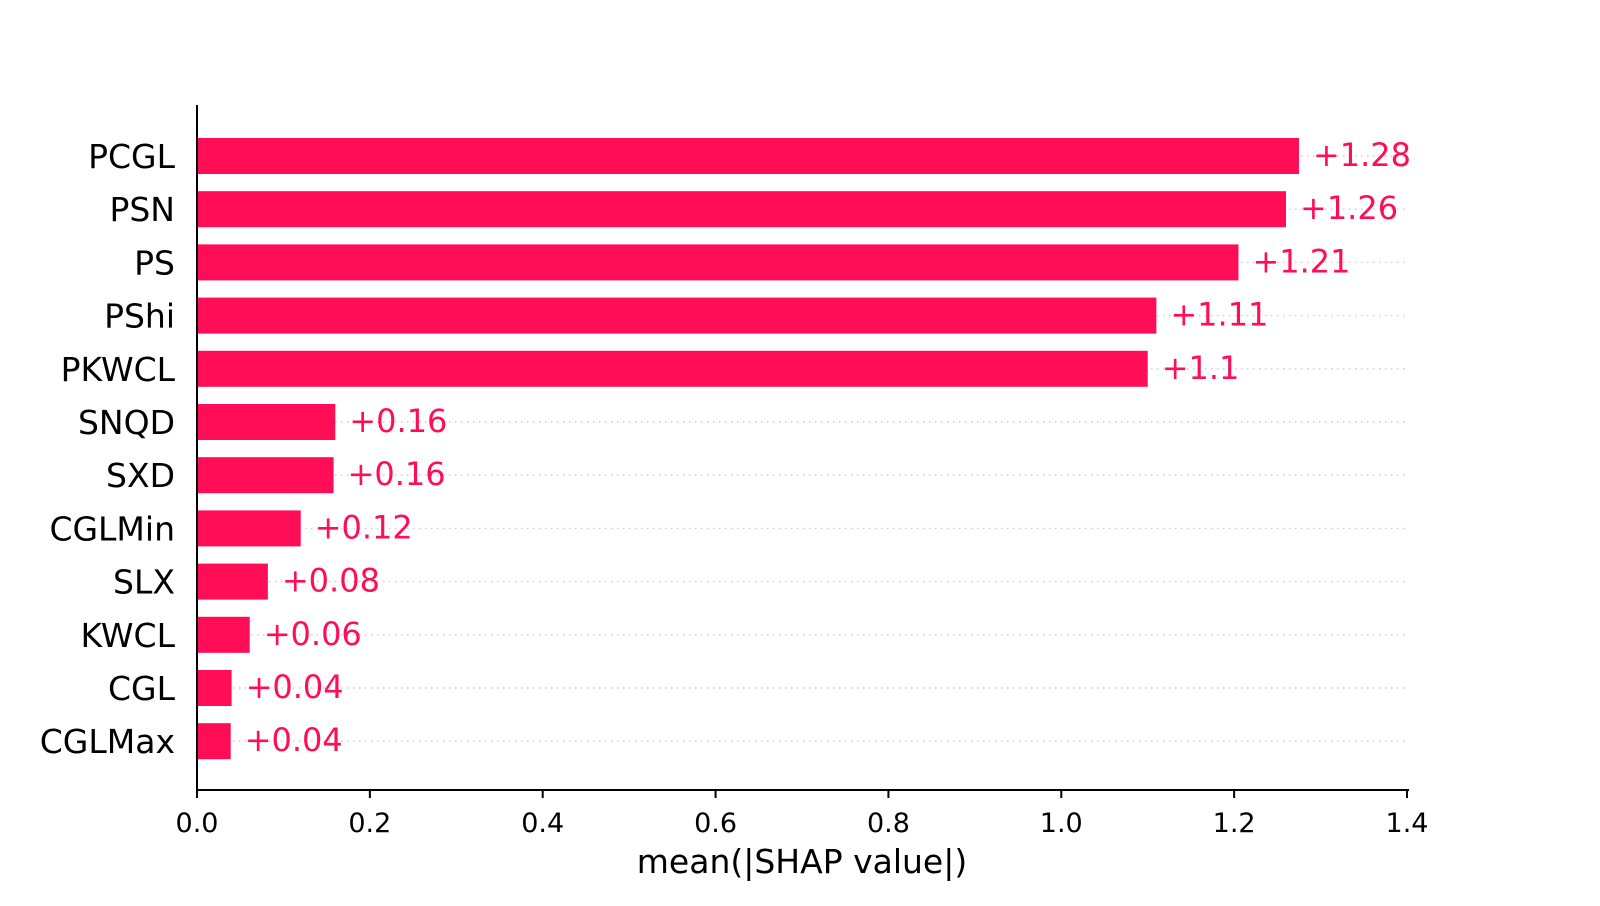 This screenshot has width=1600, height=906. I want to click on bar-psn, so click(741, 209).